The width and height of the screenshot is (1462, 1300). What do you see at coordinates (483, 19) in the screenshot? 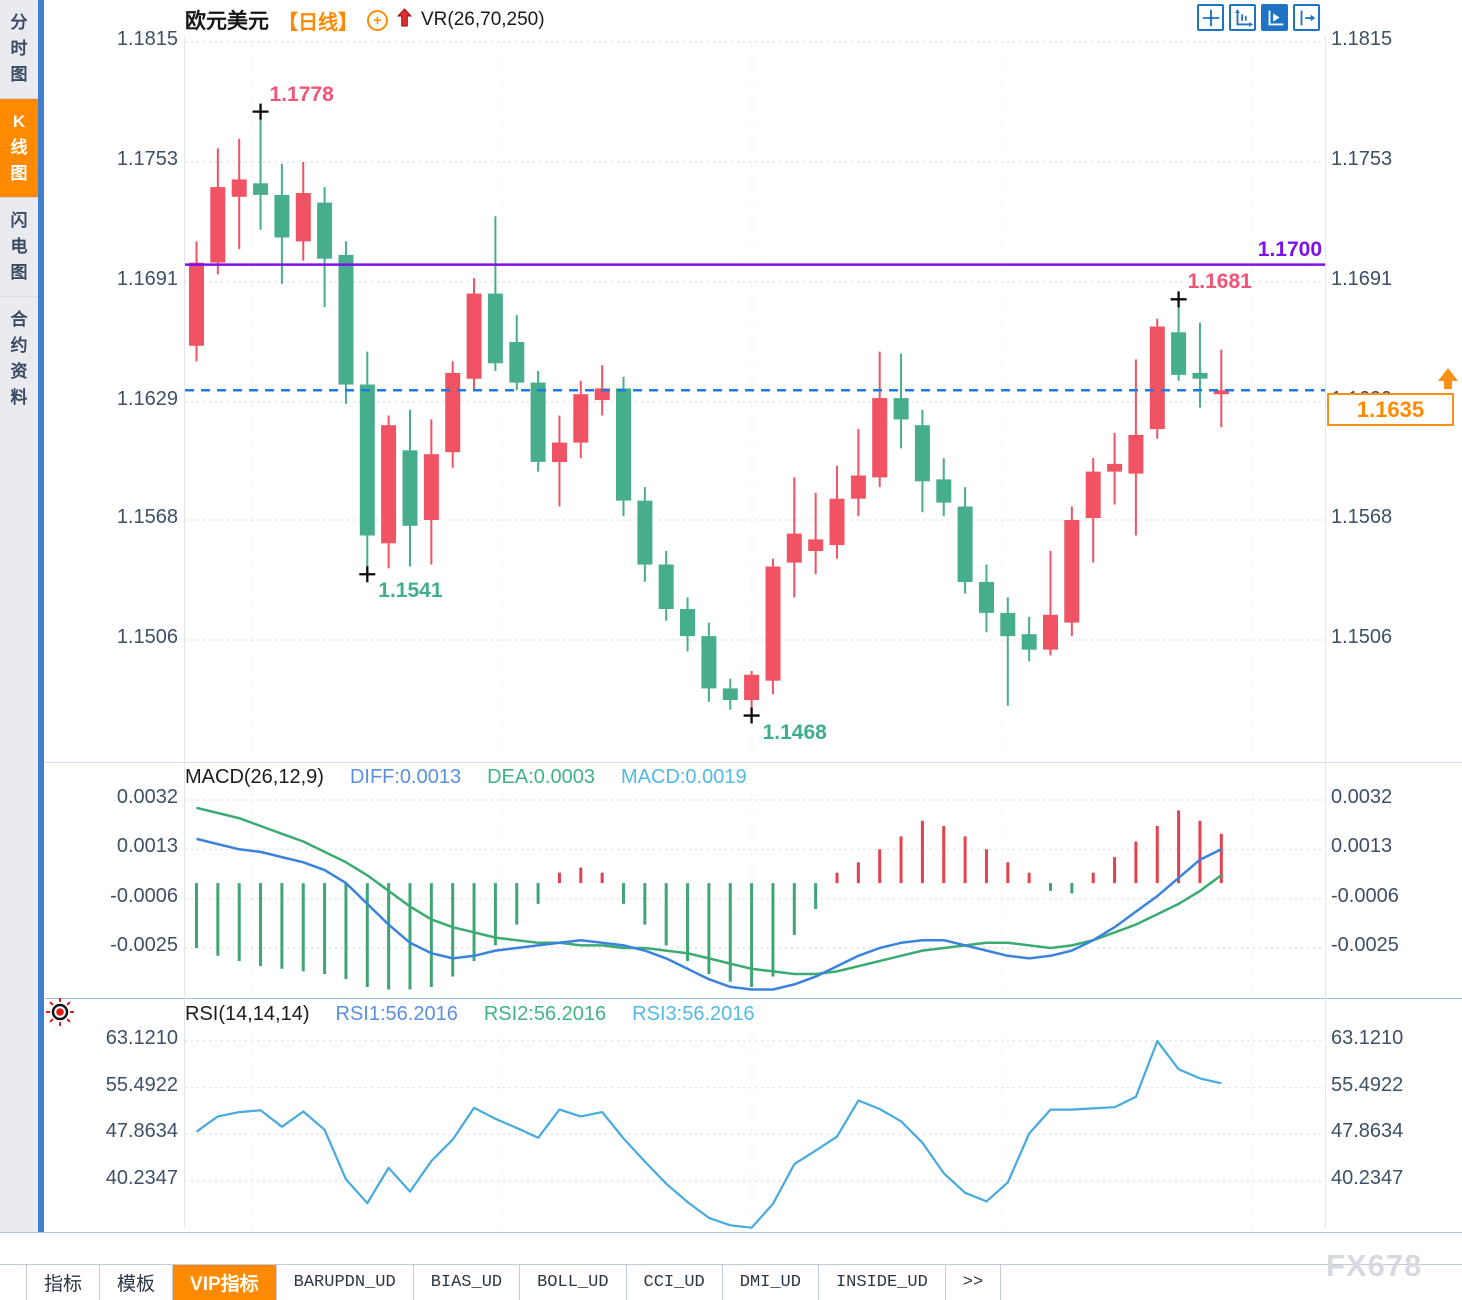
I see `vr-indicator-label: VR(26,70,250)` at bounding box center [483, 19].